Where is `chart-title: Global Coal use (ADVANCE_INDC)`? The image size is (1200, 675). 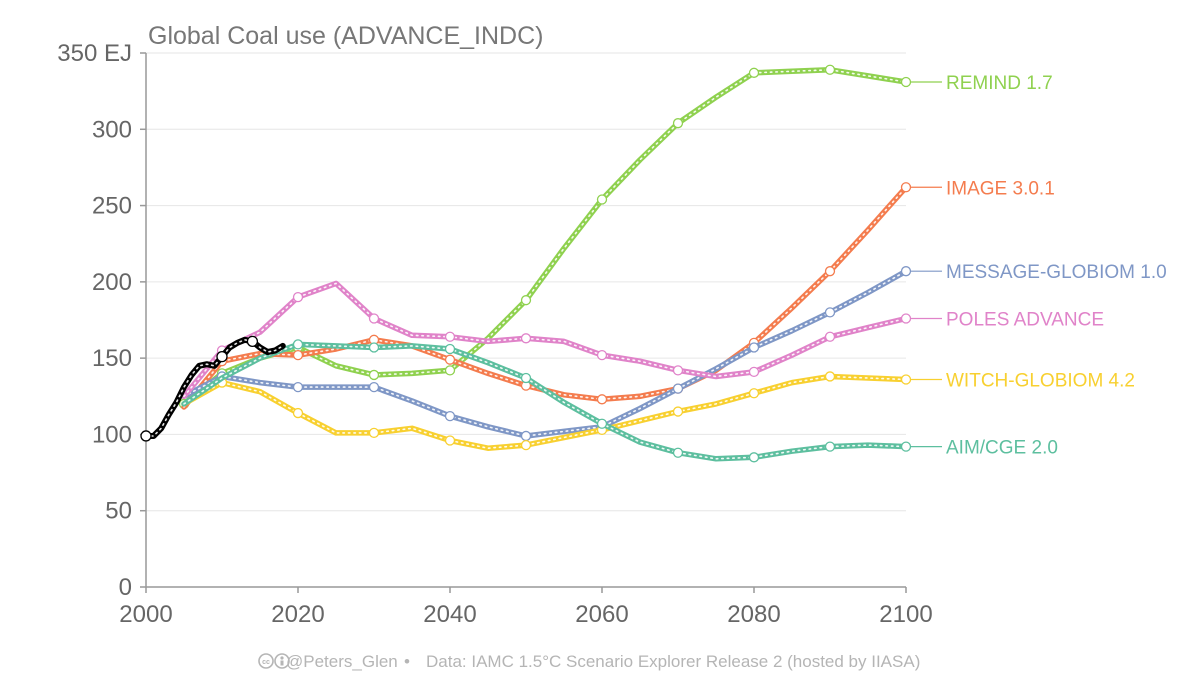
chart-title: Global Coal use (ADVANCE_INDC) is located at coordinates (346, 36).